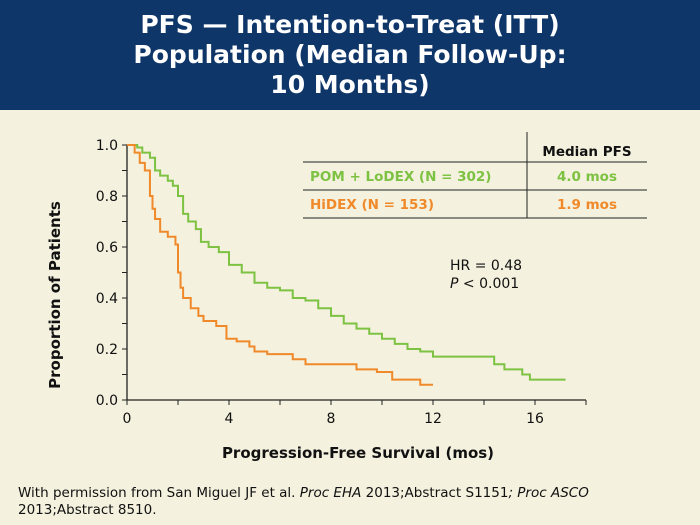  What do you see at coordinates (535, 419) in the screenshot?
I see `x-tick-label: 16` at bounding box center [535, 419].